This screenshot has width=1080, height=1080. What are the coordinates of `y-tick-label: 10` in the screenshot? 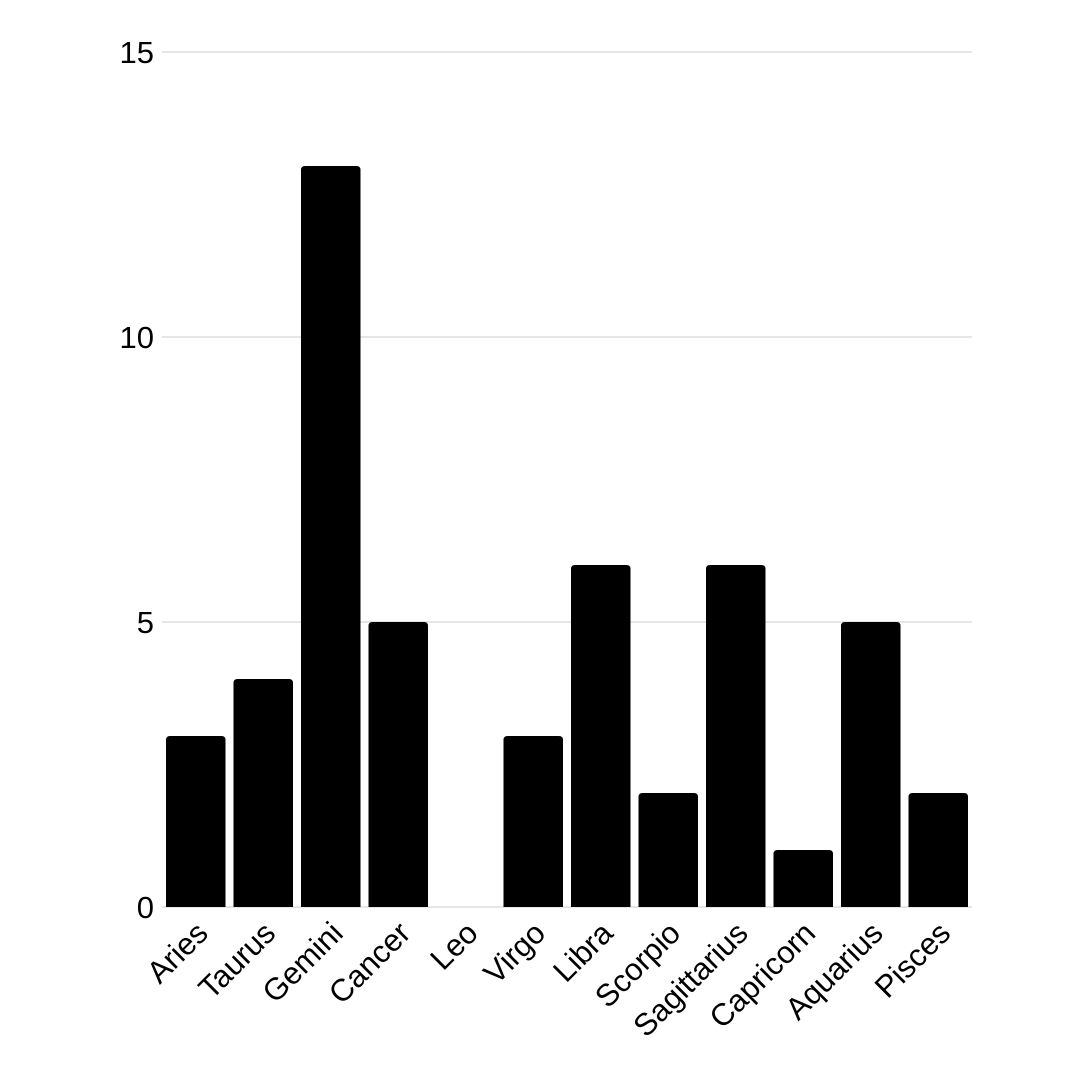 It's located at (137, 337).